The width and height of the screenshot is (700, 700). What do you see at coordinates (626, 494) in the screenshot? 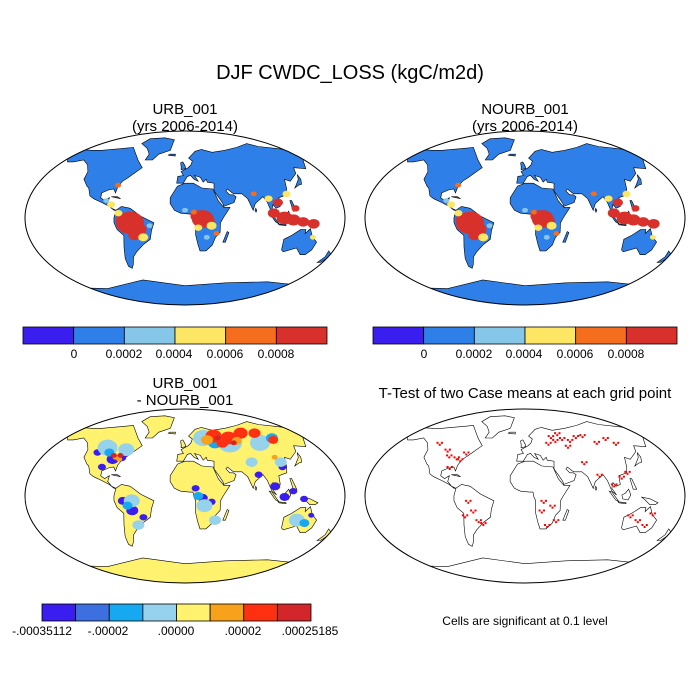
I see `land-borneo` at bounding box center [626, 494].